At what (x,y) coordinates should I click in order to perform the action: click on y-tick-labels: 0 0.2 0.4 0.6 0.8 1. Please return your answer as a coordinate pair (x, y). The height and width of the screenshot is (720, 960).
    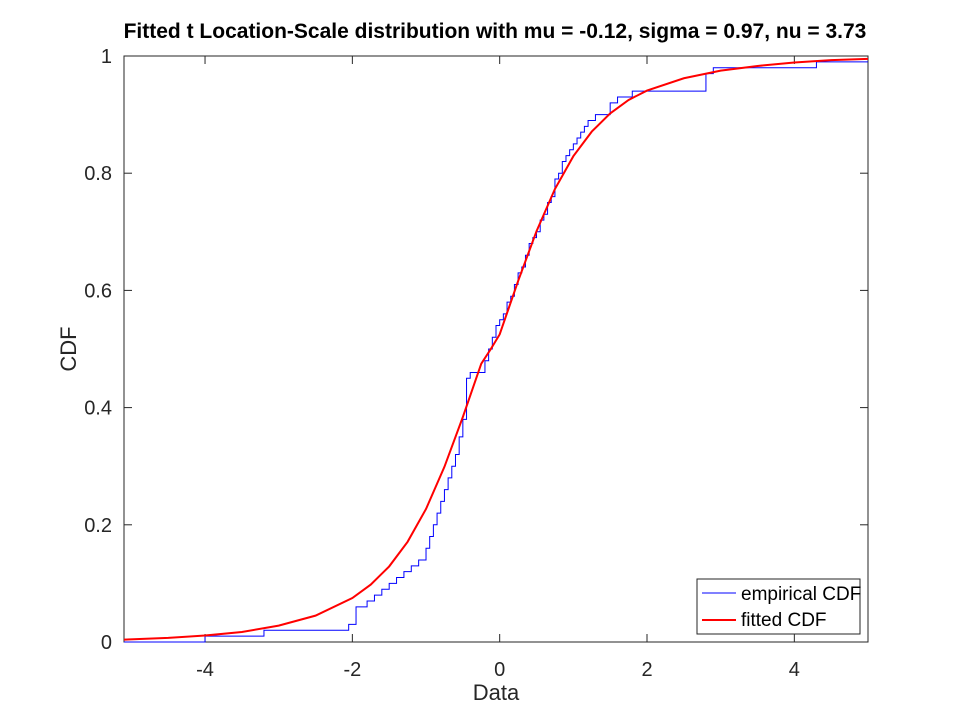
    Looking at the image, I should click on (98, 350).